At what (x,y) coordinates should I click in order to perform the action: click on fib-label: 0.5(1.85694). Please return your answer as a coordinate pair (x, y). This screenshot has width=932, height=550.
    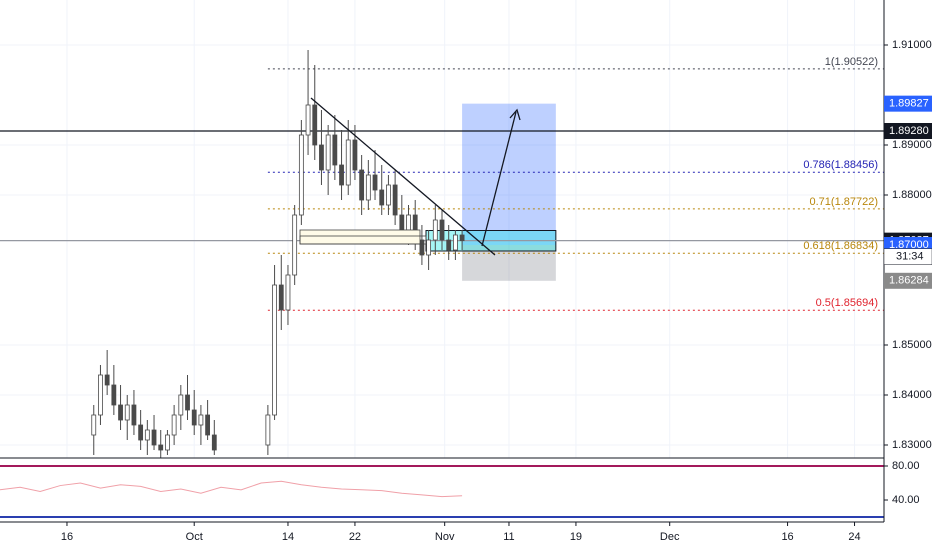
    Looking at the image, I should click on (847, 303).